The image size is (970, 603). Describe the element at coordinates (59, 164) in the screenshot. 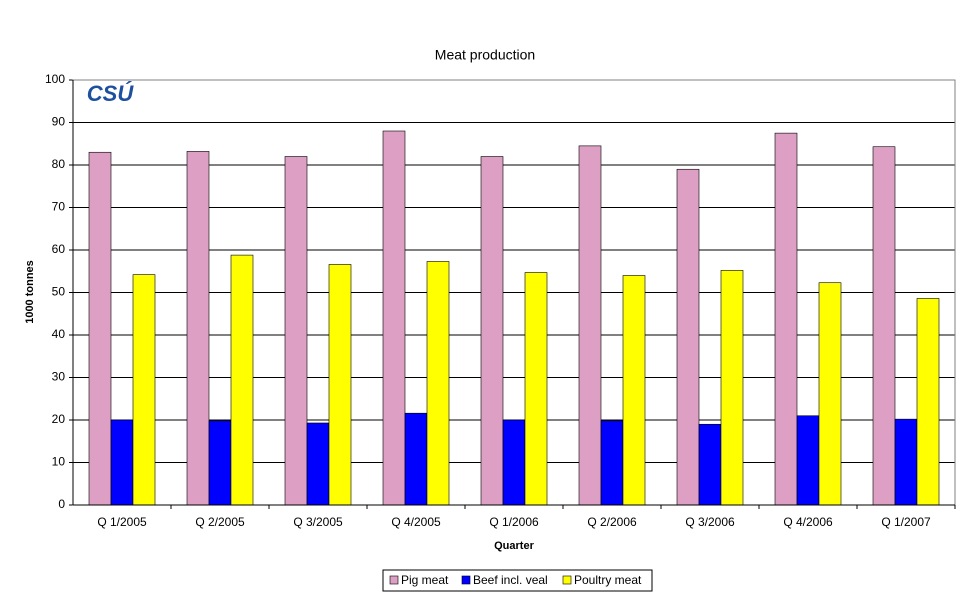

I see `y-tick-label: 80` at that location.